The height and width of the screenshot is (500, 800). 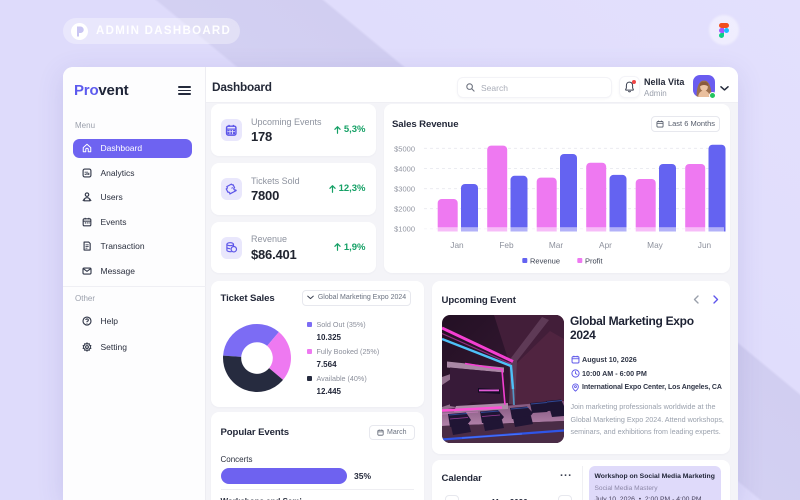 What do you see at coordinates (705, 245) in the screenshot?
I see `svg-text: Jun` at bounding box center [705, 245].